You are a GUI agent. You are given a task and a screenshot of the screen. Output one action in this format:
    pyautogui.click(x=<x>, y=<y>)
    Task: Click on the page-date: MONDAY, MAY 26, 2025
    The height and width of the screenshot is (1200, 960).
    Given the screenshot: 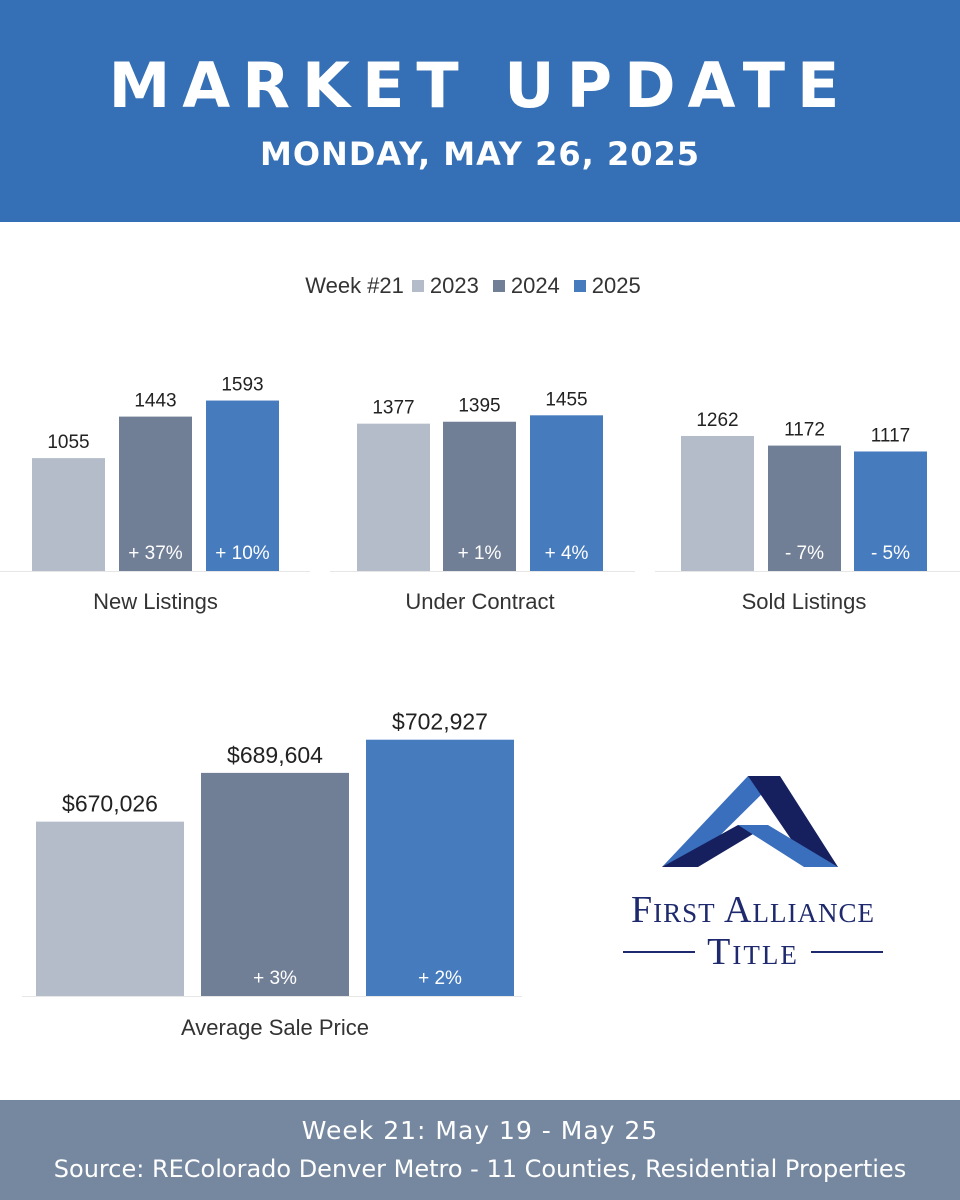 What is the action you would take?
    pyautogui.click(x=479, y=154)
    